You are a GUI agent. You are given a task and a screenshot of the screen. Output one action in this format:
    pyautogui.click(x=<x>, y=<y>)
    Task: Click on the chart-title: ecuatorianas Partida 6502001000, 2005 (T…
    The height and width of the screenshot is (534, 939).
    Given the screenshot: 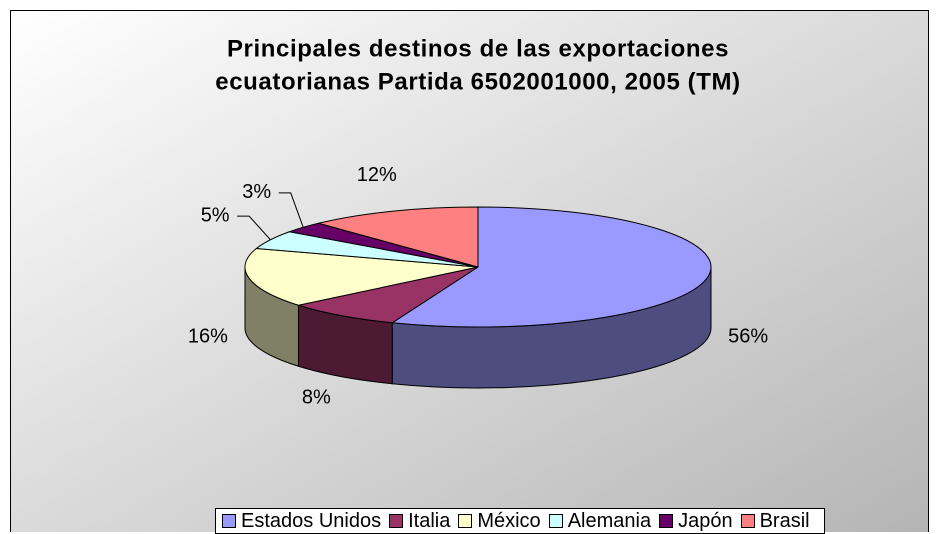 What is the action you would take?
    pyautogui.click(x=477, y=81)
    